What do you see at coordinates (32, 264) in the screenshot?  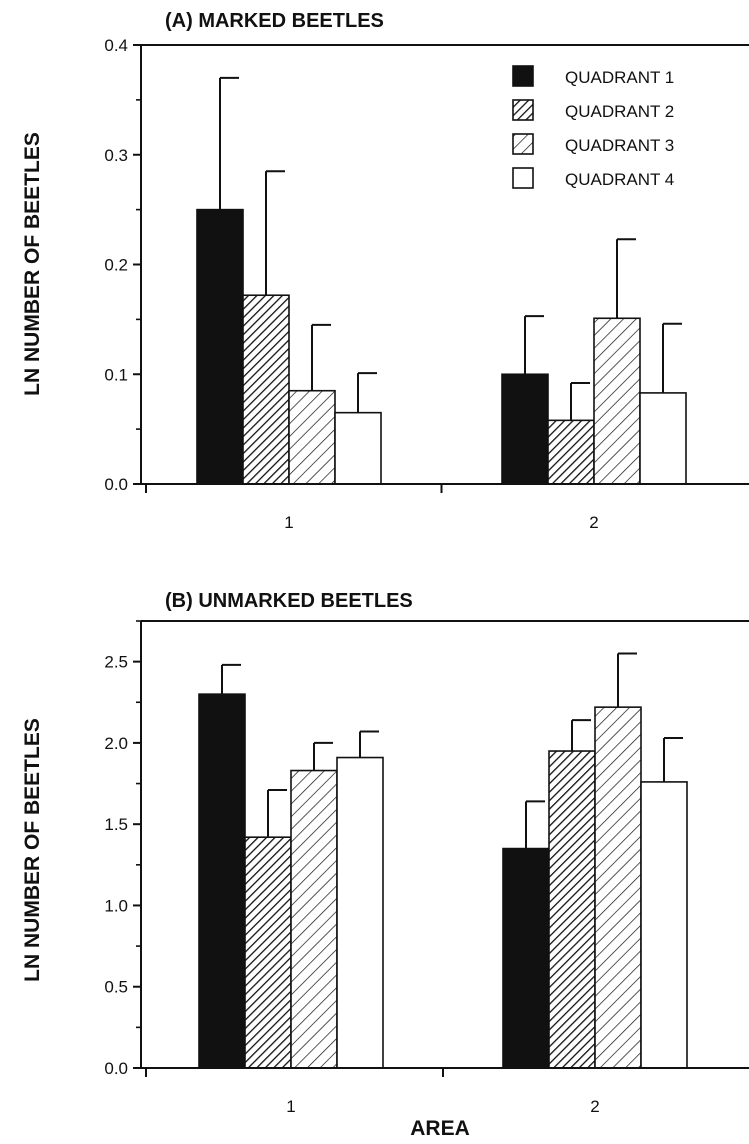 I see `panel-a-y-axis-label: LN NUMBER OF BEETLES` at bounding box center [32, 264].